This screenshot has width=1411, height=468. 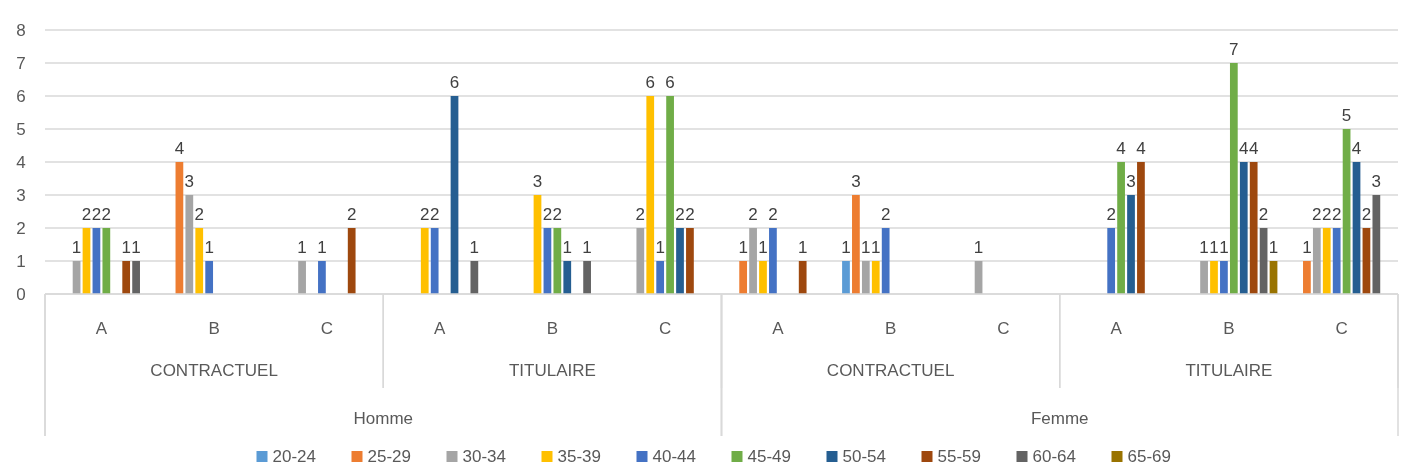 I want to click on text: TITULAIRE, so click(x=552, y=370).